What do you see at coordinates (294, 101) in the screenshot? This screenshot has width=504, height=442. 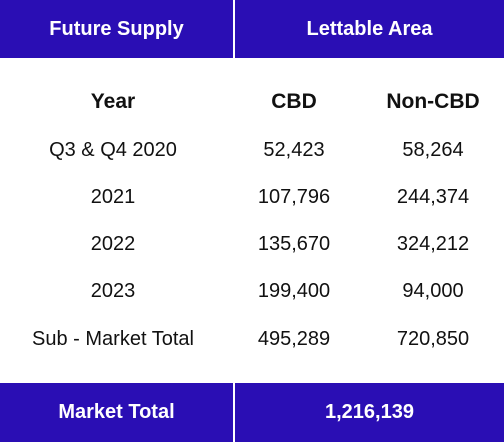 I see `column-header-cbd: CBD` at bounding box center [294, 101].